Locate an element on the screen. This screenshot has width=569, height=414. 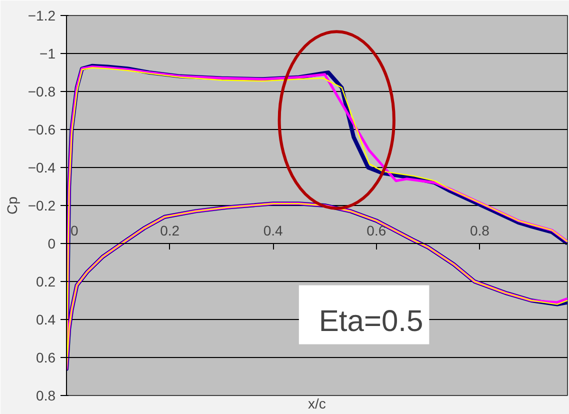
x-tick-label: 0 is located at coordinates (74, 230).